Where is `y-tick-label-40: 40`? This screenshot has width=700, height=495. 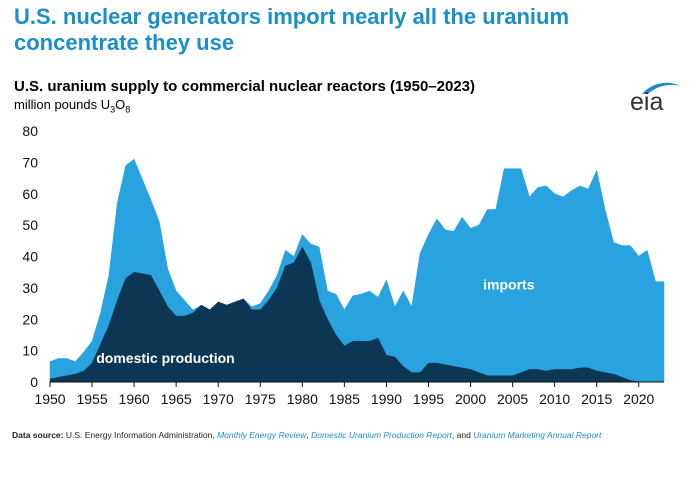
y-tick-label-40: 40 is located at coordinates (30, 257).